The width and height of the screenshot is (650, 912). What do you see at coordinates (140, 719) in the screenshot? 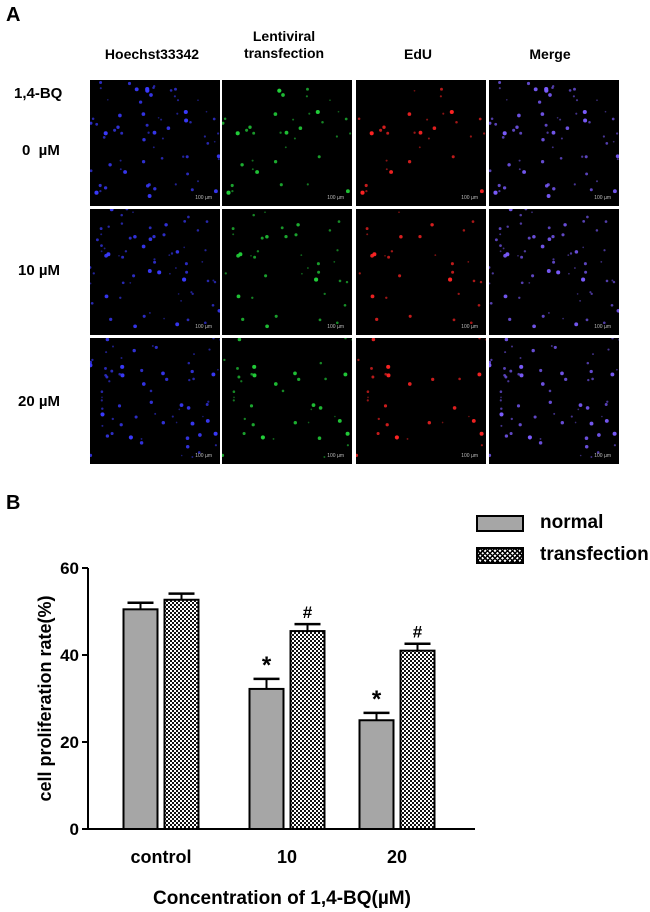
I see `bar-normal-control` at bounding box center [140, 719].